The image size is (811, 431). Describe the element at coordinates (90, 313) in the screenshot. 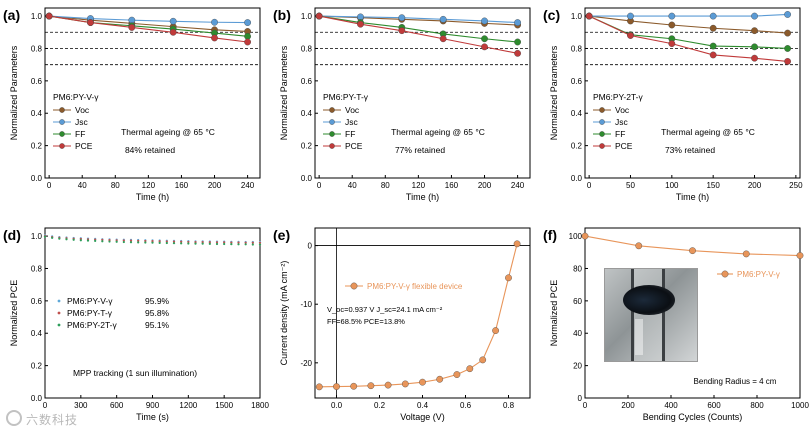

I see `legend-entry: PM6:PY-T-γ` at that location.